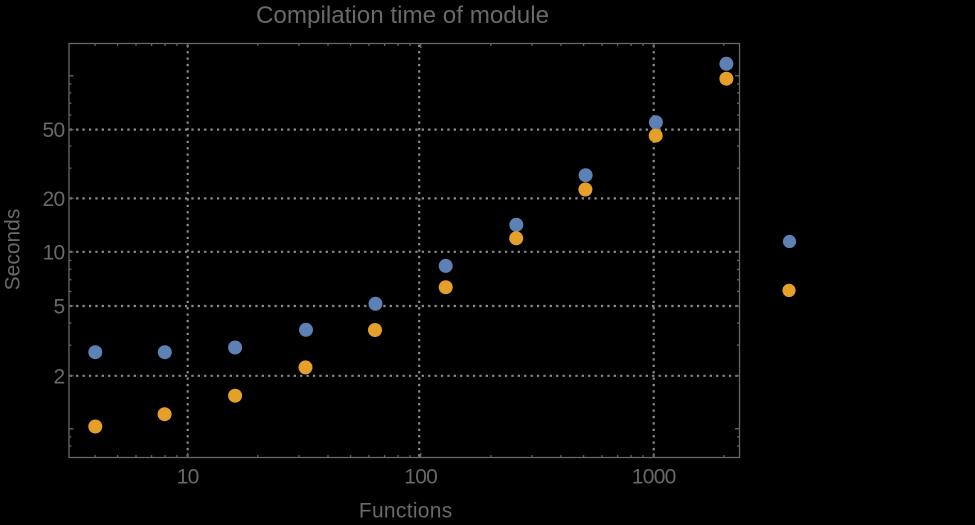  Describe the element at coordinates (13, 250) in the screenshot. I see `svg-text: Seconds` at that location.